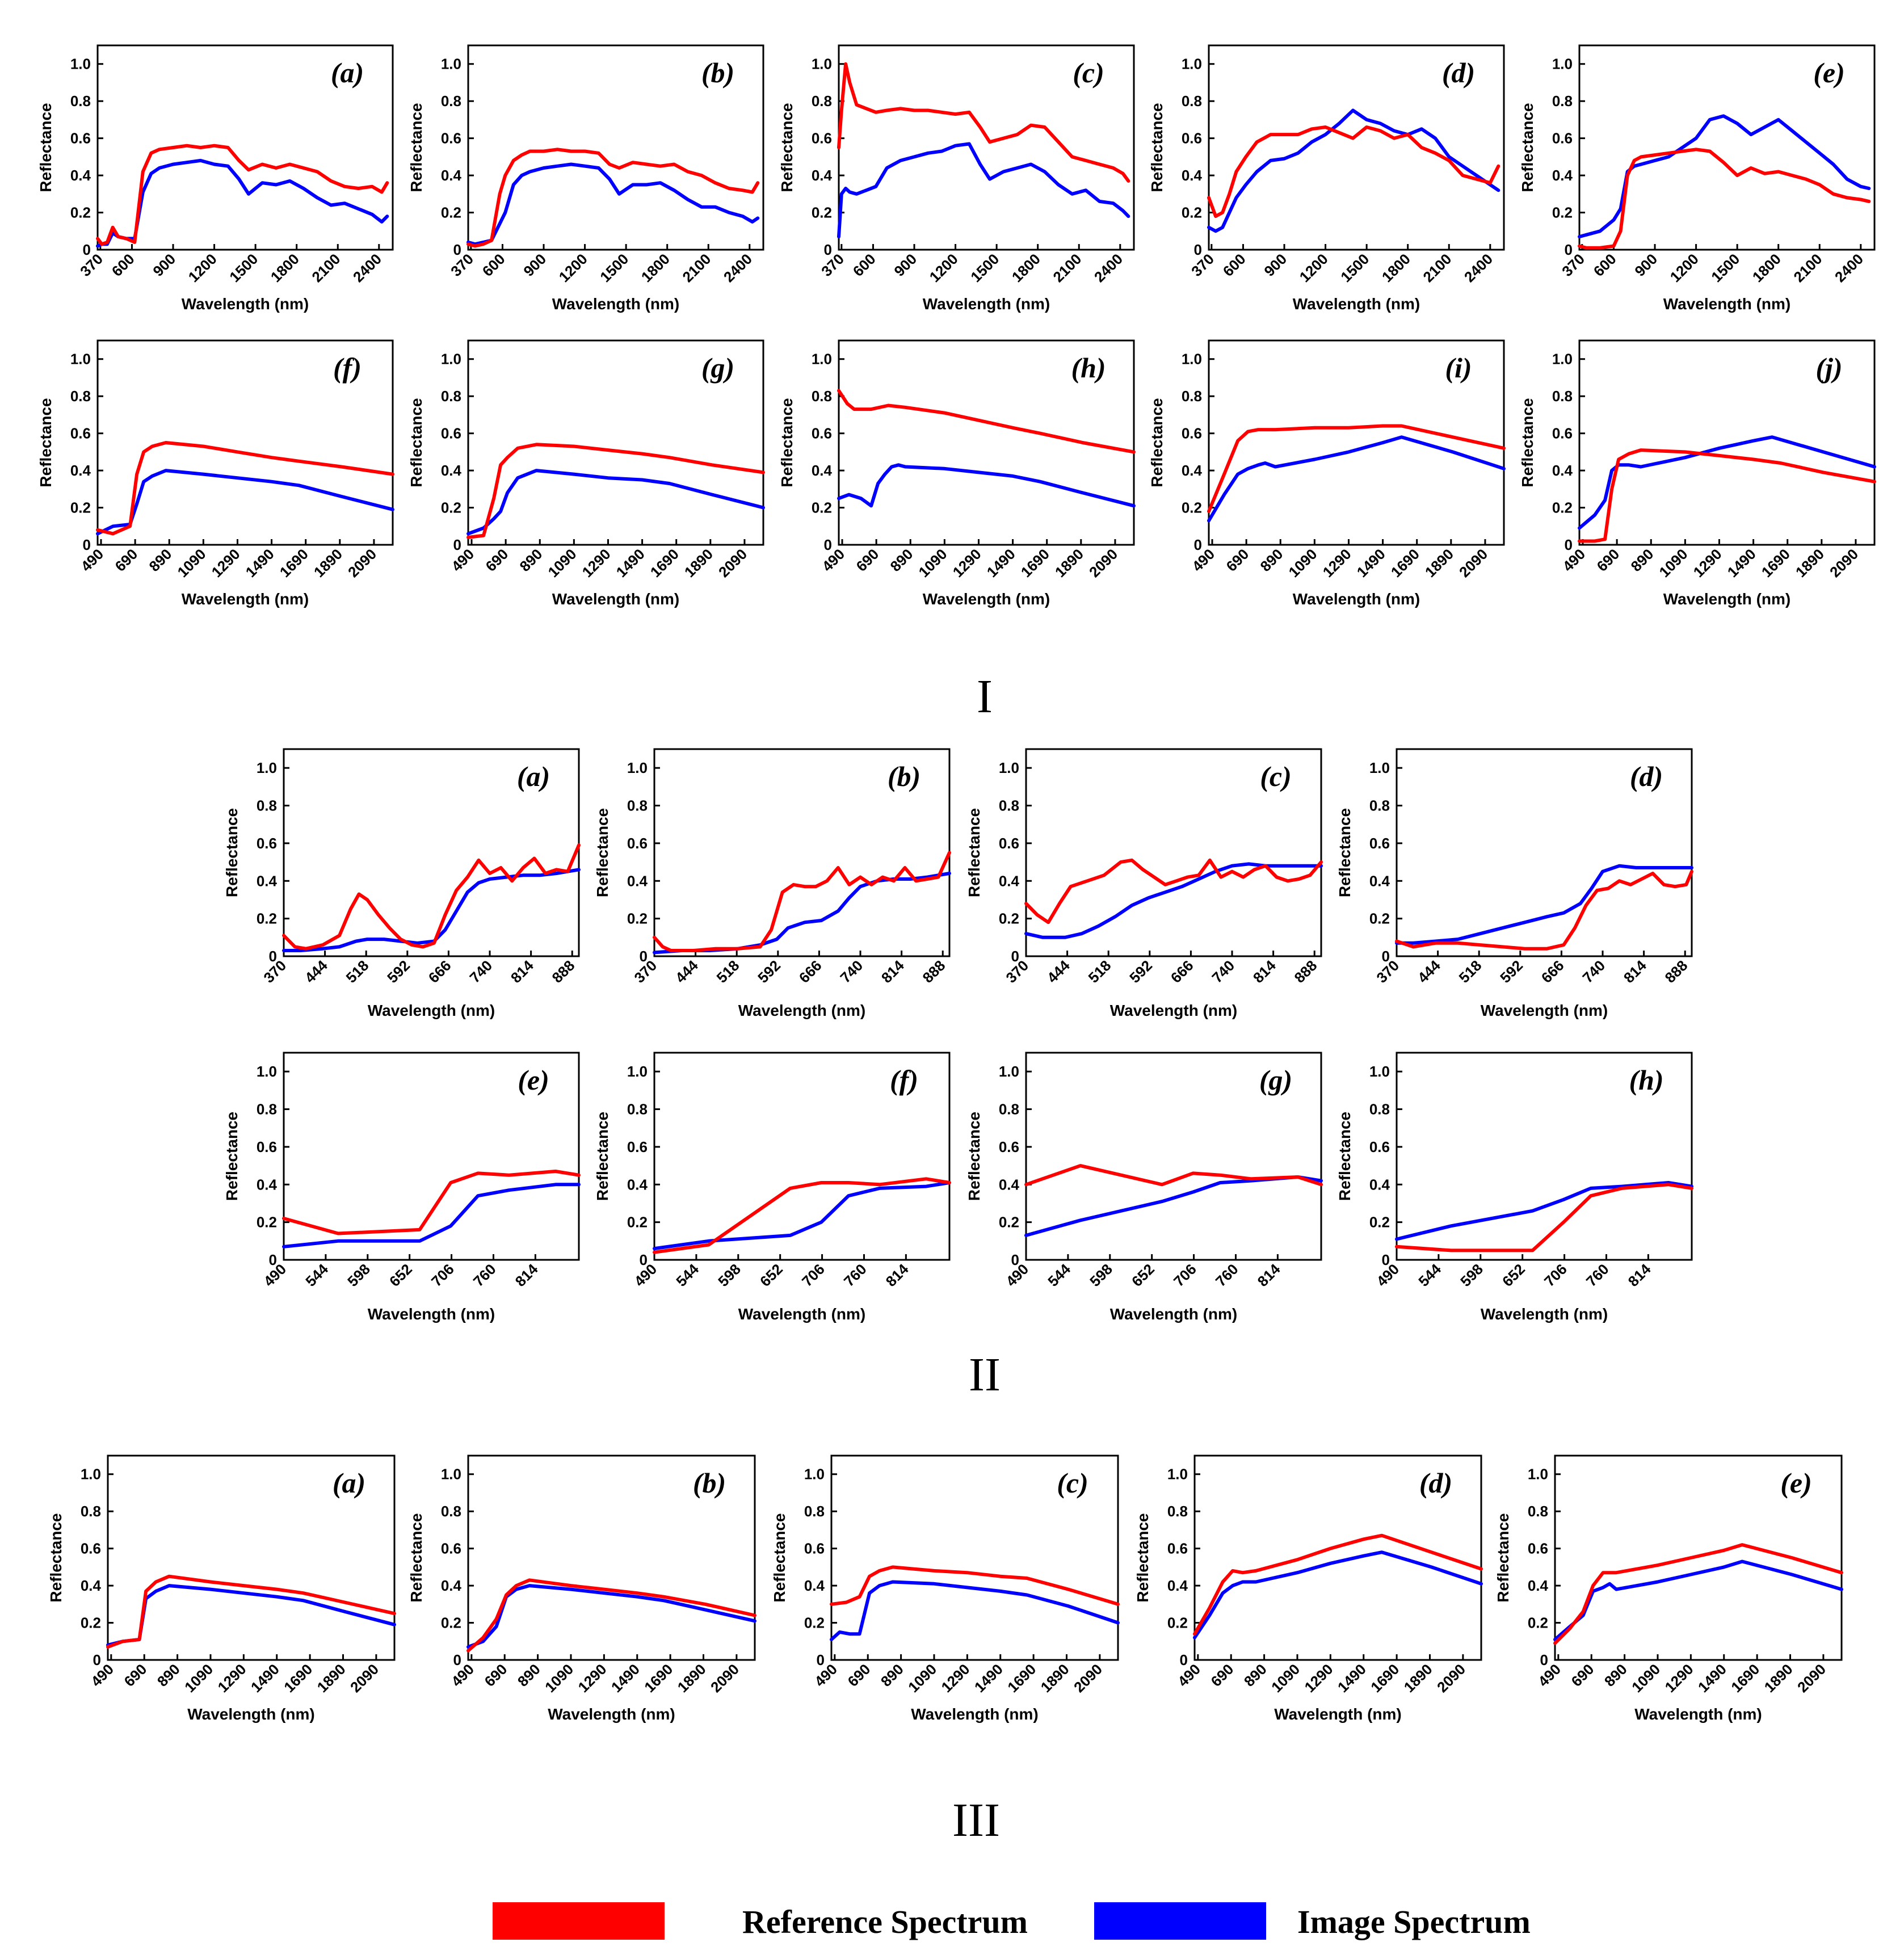 Image resolution: width=1904 pixels, height=1959 pixels. Describe the element at coordinates (440, 972) in the screenshot. I see `x-tick-label: 666` at that location.